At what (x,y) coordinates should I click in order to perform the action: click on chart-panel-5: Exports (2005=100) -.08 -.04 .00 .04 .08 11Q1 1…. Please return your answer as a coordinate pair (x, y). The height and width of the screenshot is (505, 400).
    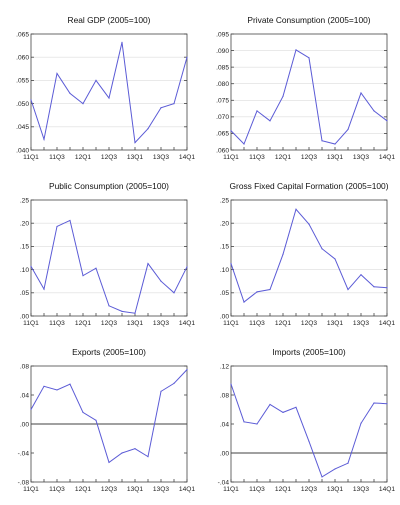
    Looking at the image, I should click on (107, 420).